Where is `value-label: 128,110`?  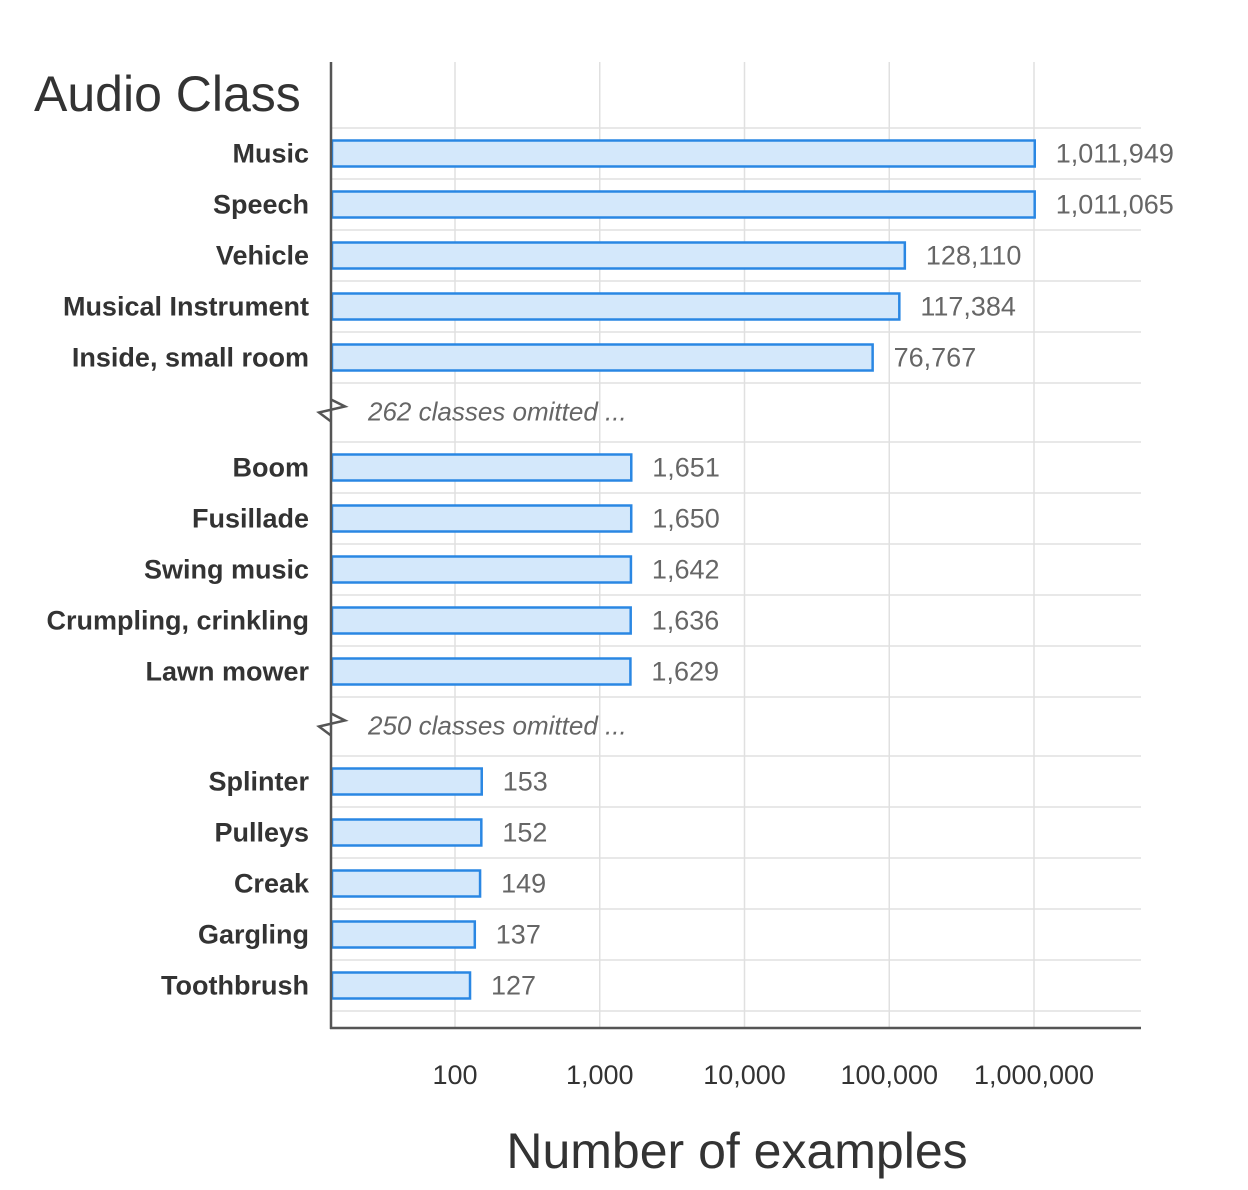 value-label: 128,110 is located at coordinates (974, 256).